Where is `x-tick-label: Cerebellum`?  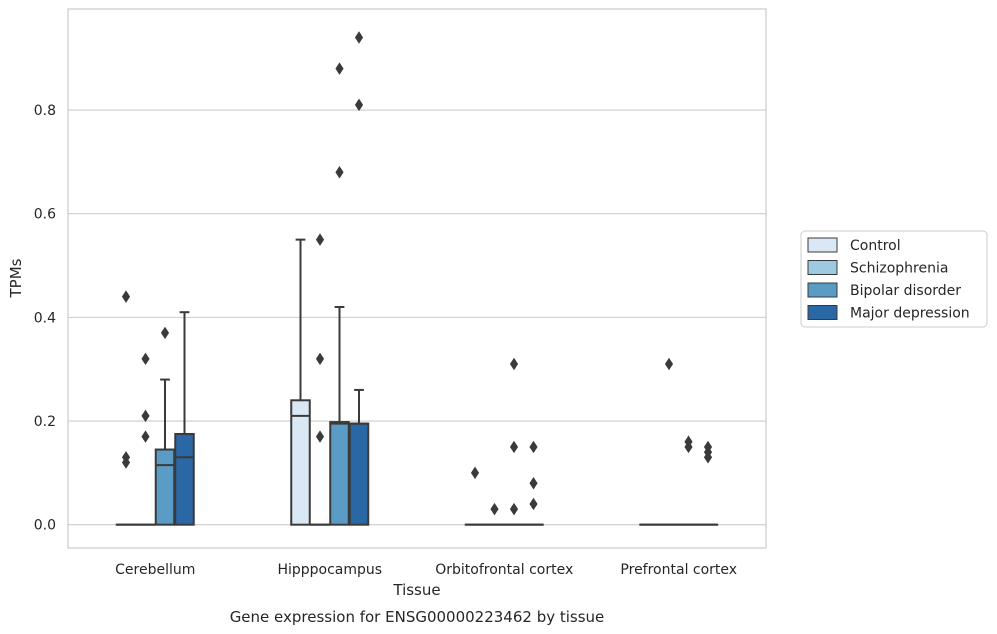
x-tick-label: Cerebellum is located at coordinates (155, 570).